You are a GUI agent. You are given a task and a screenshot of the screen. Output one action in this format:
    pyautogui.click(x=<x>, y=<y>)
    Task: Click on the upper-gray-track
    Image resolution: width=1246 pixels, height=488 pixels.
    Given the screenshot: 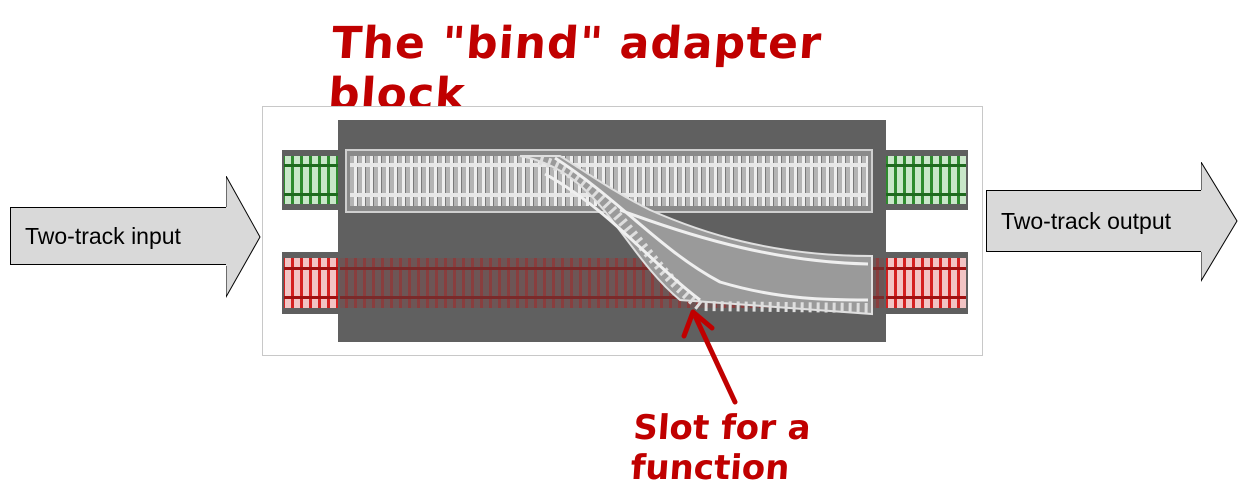 What is the action you would take?
    pyautogui.click(x=609, y=181)
    